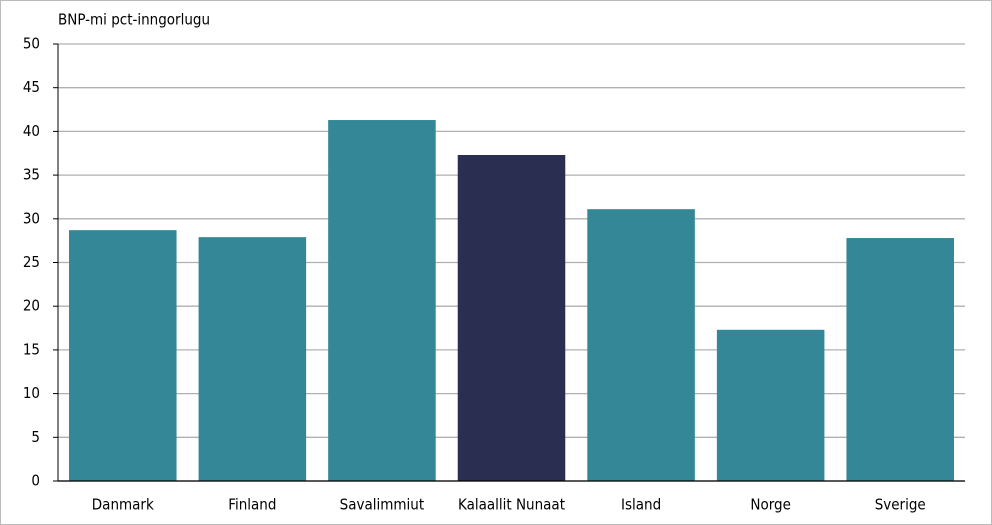  I want to click on y-tick-label: 25, so click(31, 262).